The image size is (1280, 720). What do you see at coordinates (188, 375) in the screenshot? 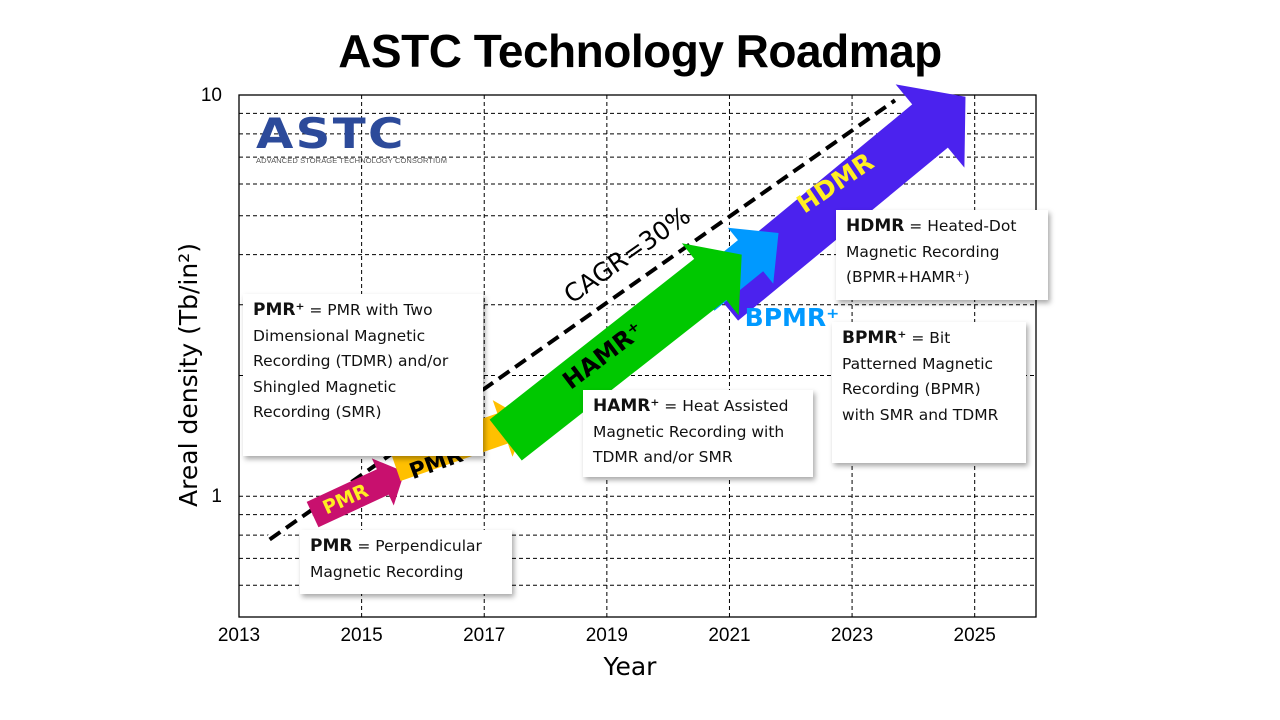
I see `y-axis-label: Areal density (Tb/in²)` at bounding box center [188, 375].